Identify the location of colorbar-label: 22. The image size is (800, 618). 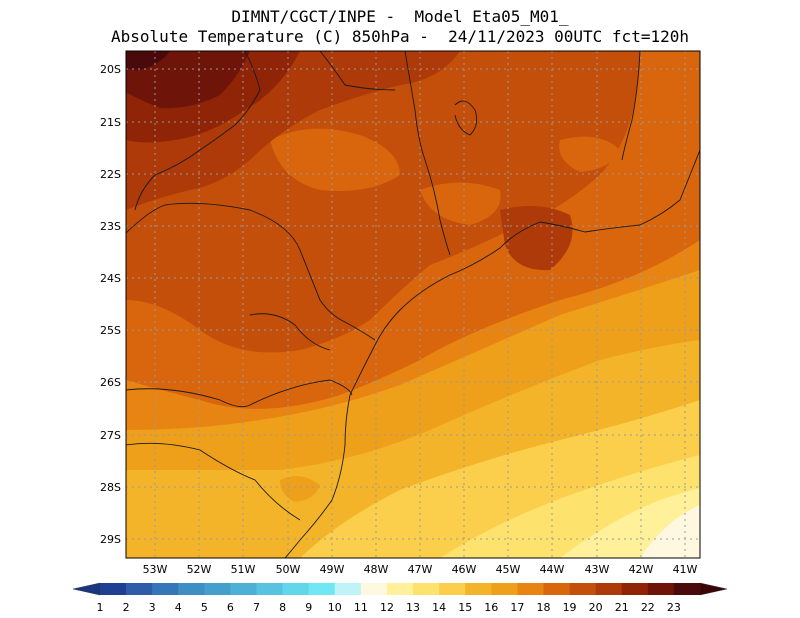
(648, 607).